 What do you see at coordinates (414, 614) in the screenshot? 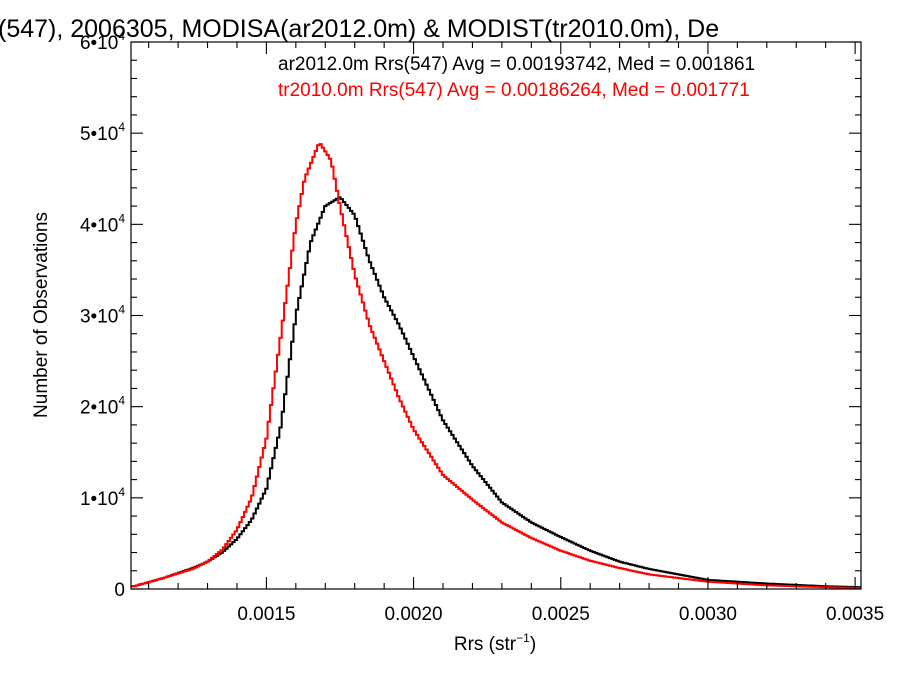
I see `x-tick-label: 0.0020` at bounding box center [414, 614].